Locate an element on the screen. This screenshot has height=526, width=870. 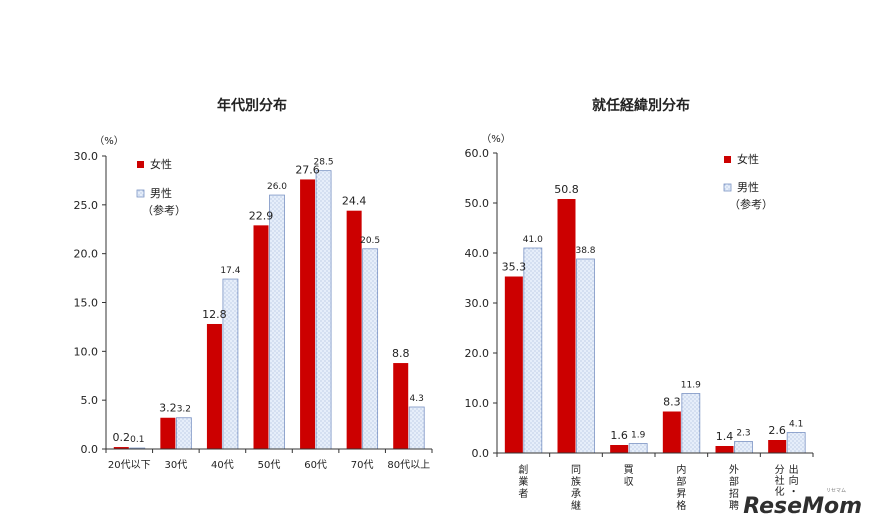
value-label-male: 38.8 is located at coordinates (585, 251).